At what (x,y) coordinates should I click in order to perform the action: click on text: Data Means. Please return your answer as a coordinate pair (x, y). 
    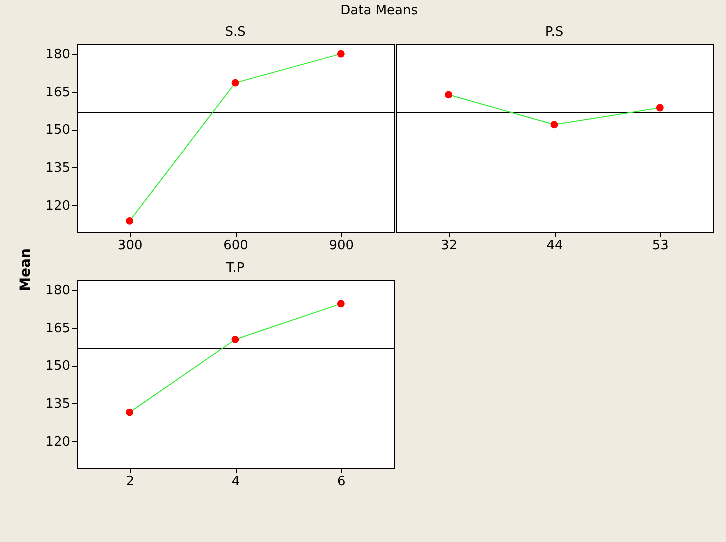
    Looking at the image, I should click on (379, 11).